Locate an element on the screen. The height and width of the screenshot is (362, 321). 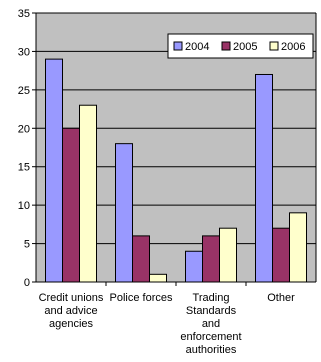
legend-swatch-2004 is located at coordinates (178, 46).